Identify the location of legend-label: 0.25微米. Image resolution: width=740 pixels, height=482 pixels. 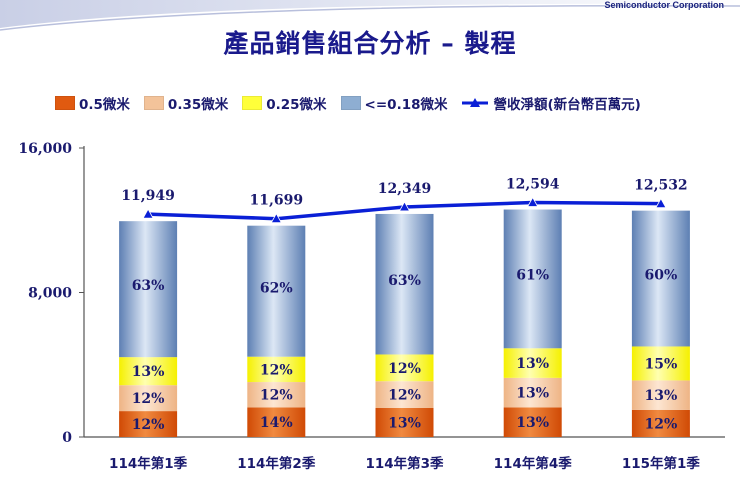
(296, 105).